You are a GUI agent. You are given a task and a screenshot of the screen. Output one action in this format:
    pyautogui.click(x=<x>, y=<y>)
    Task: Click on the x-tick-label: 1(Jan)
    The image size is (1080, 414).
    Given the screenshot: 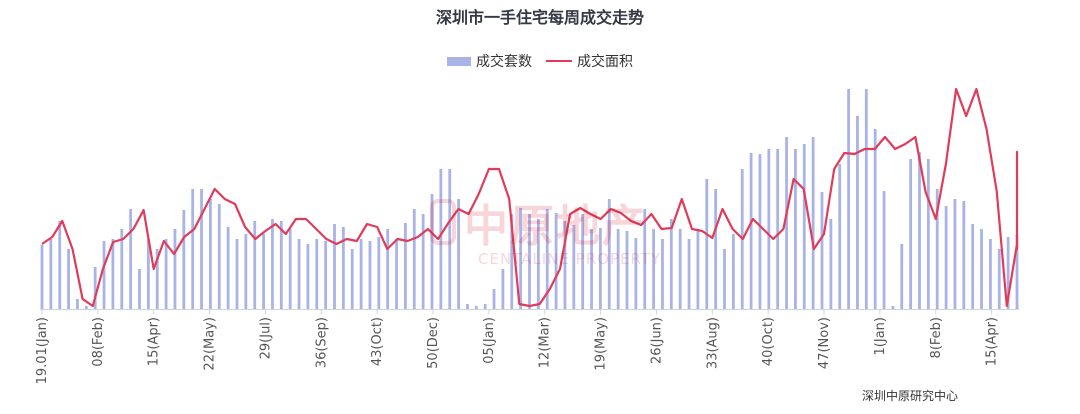 What is the action you would take?
    pyautogui.click(x=880, y=336)
    